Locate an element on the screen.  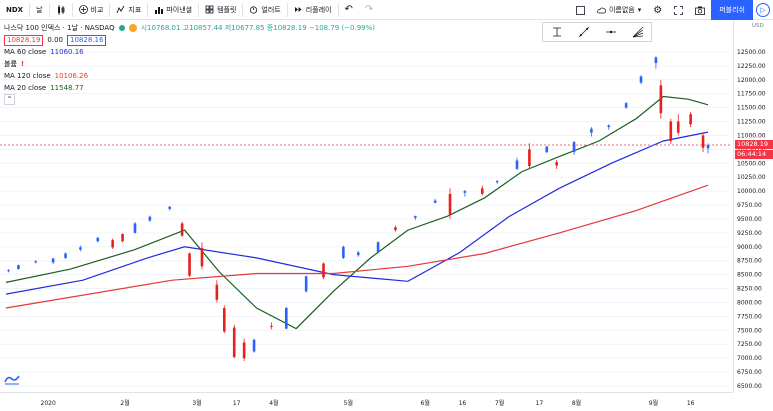
sell-button: 10828.19 is located at coordinates (24, 40).